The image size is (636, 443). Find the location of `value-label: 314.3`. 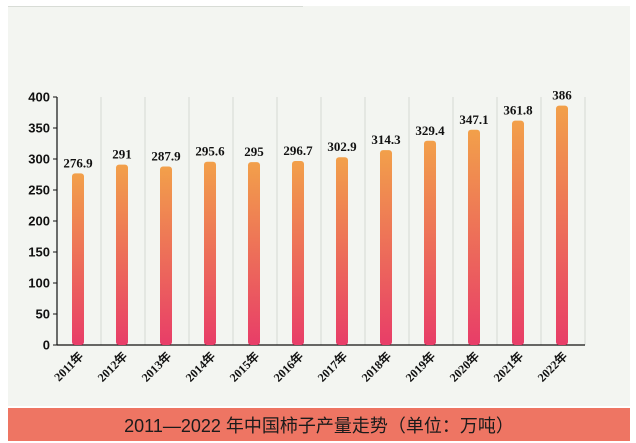

value-label: 314.3 is located at coordinates (386, 139).